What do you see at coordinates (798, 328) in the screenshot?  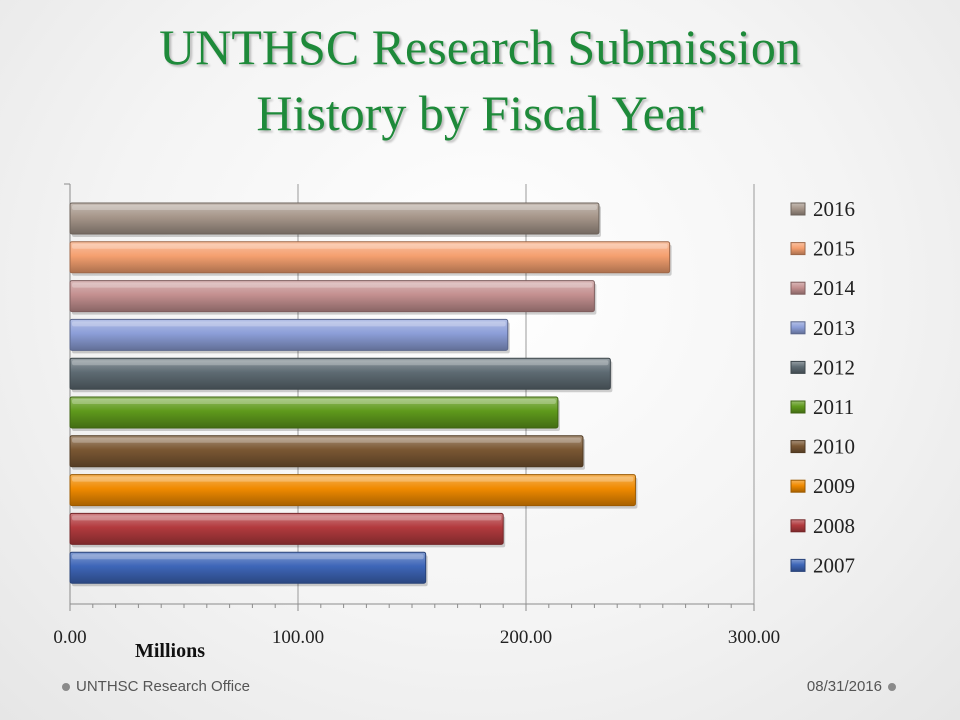 I see `legend-swatch-2013` at bounding box center [798, 328].